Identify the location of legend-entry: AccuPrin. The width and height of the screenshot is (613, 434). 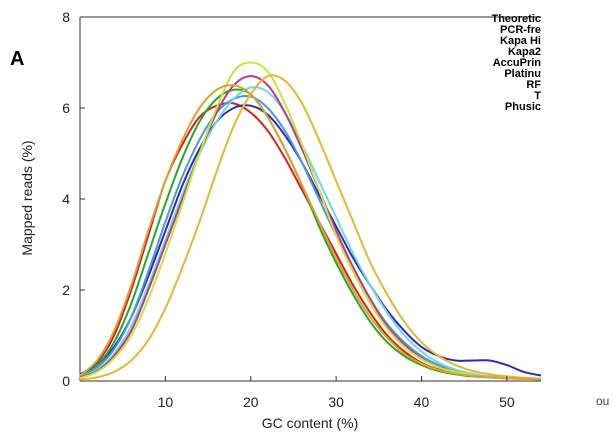
(517, 63).